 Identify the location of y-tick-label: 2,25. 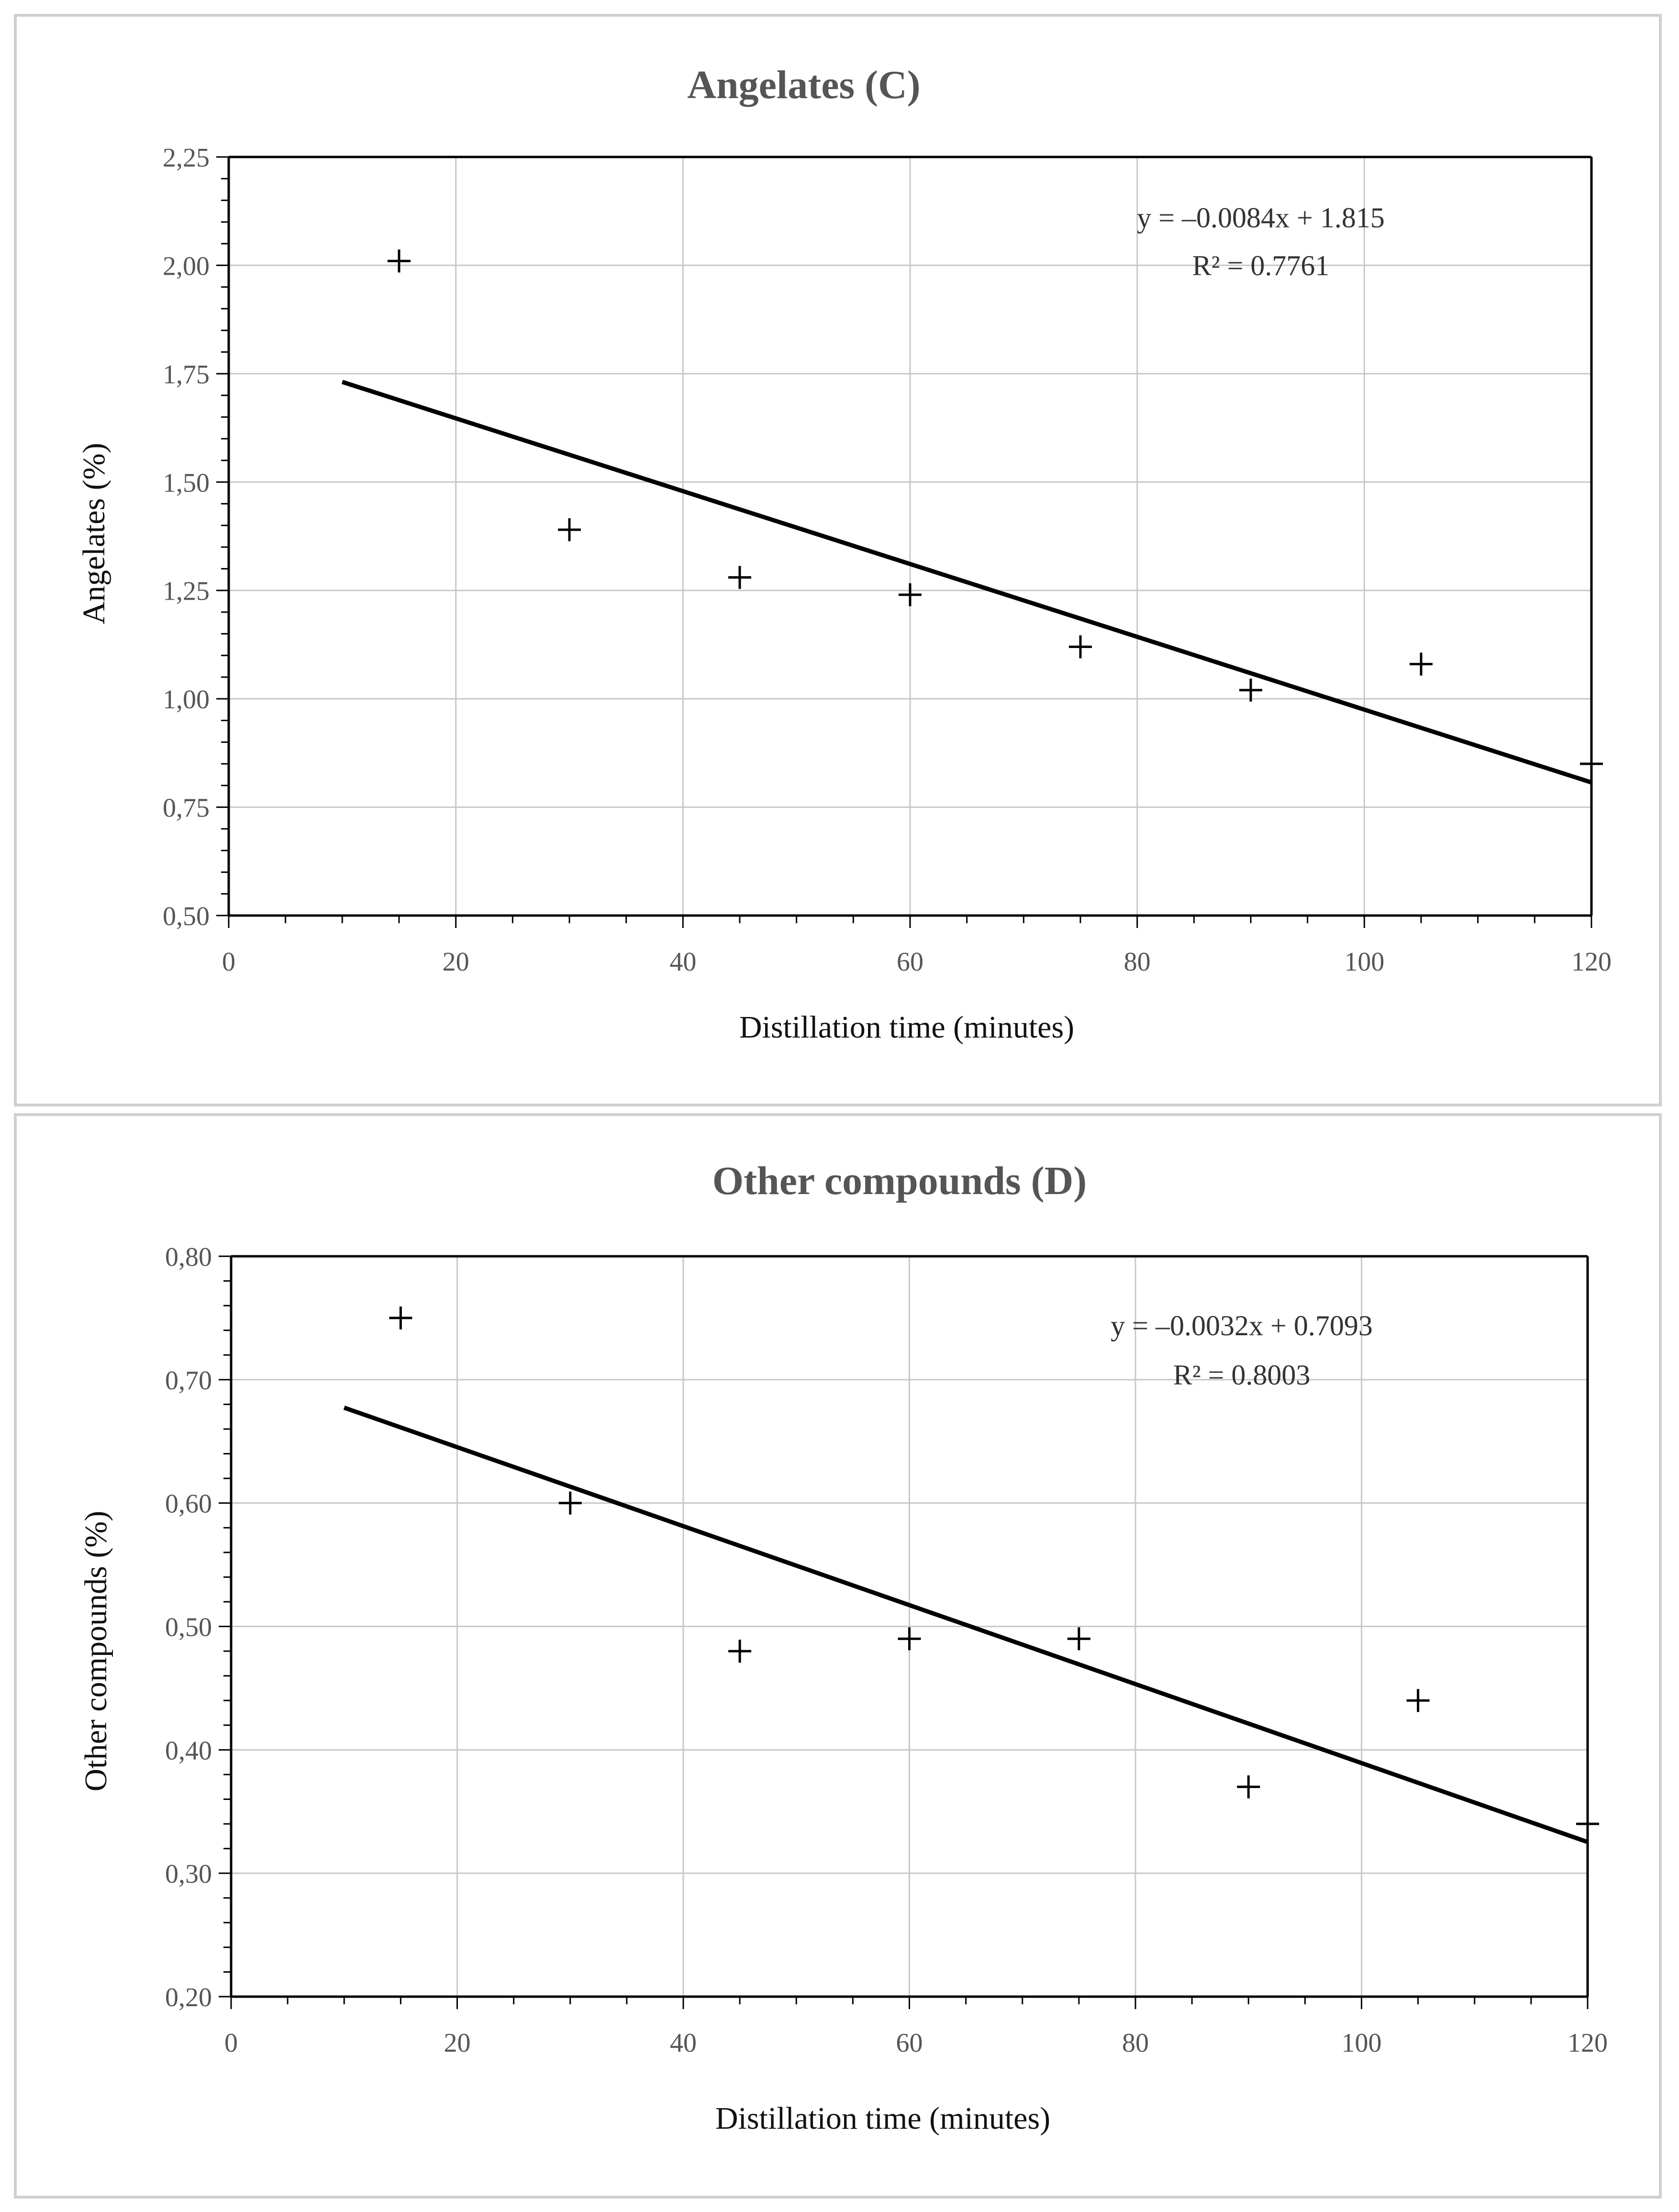
(186, 158).